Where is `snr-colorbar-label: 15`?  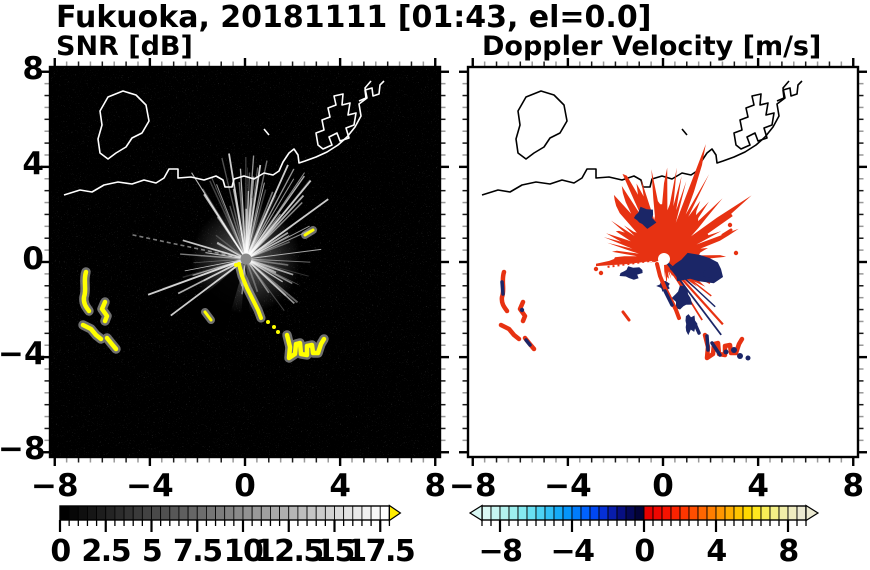
snr-colorbar-label: 15 is located at coordinates (335, 551).